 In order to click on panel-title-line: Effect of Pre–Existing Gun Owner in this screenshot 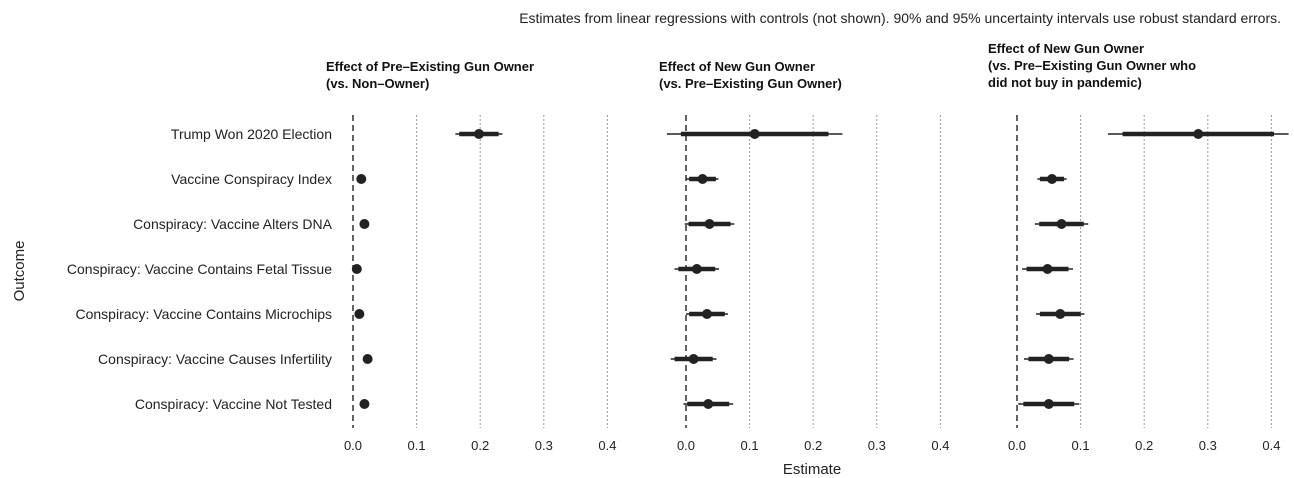, I will do `click(430, 66)`.